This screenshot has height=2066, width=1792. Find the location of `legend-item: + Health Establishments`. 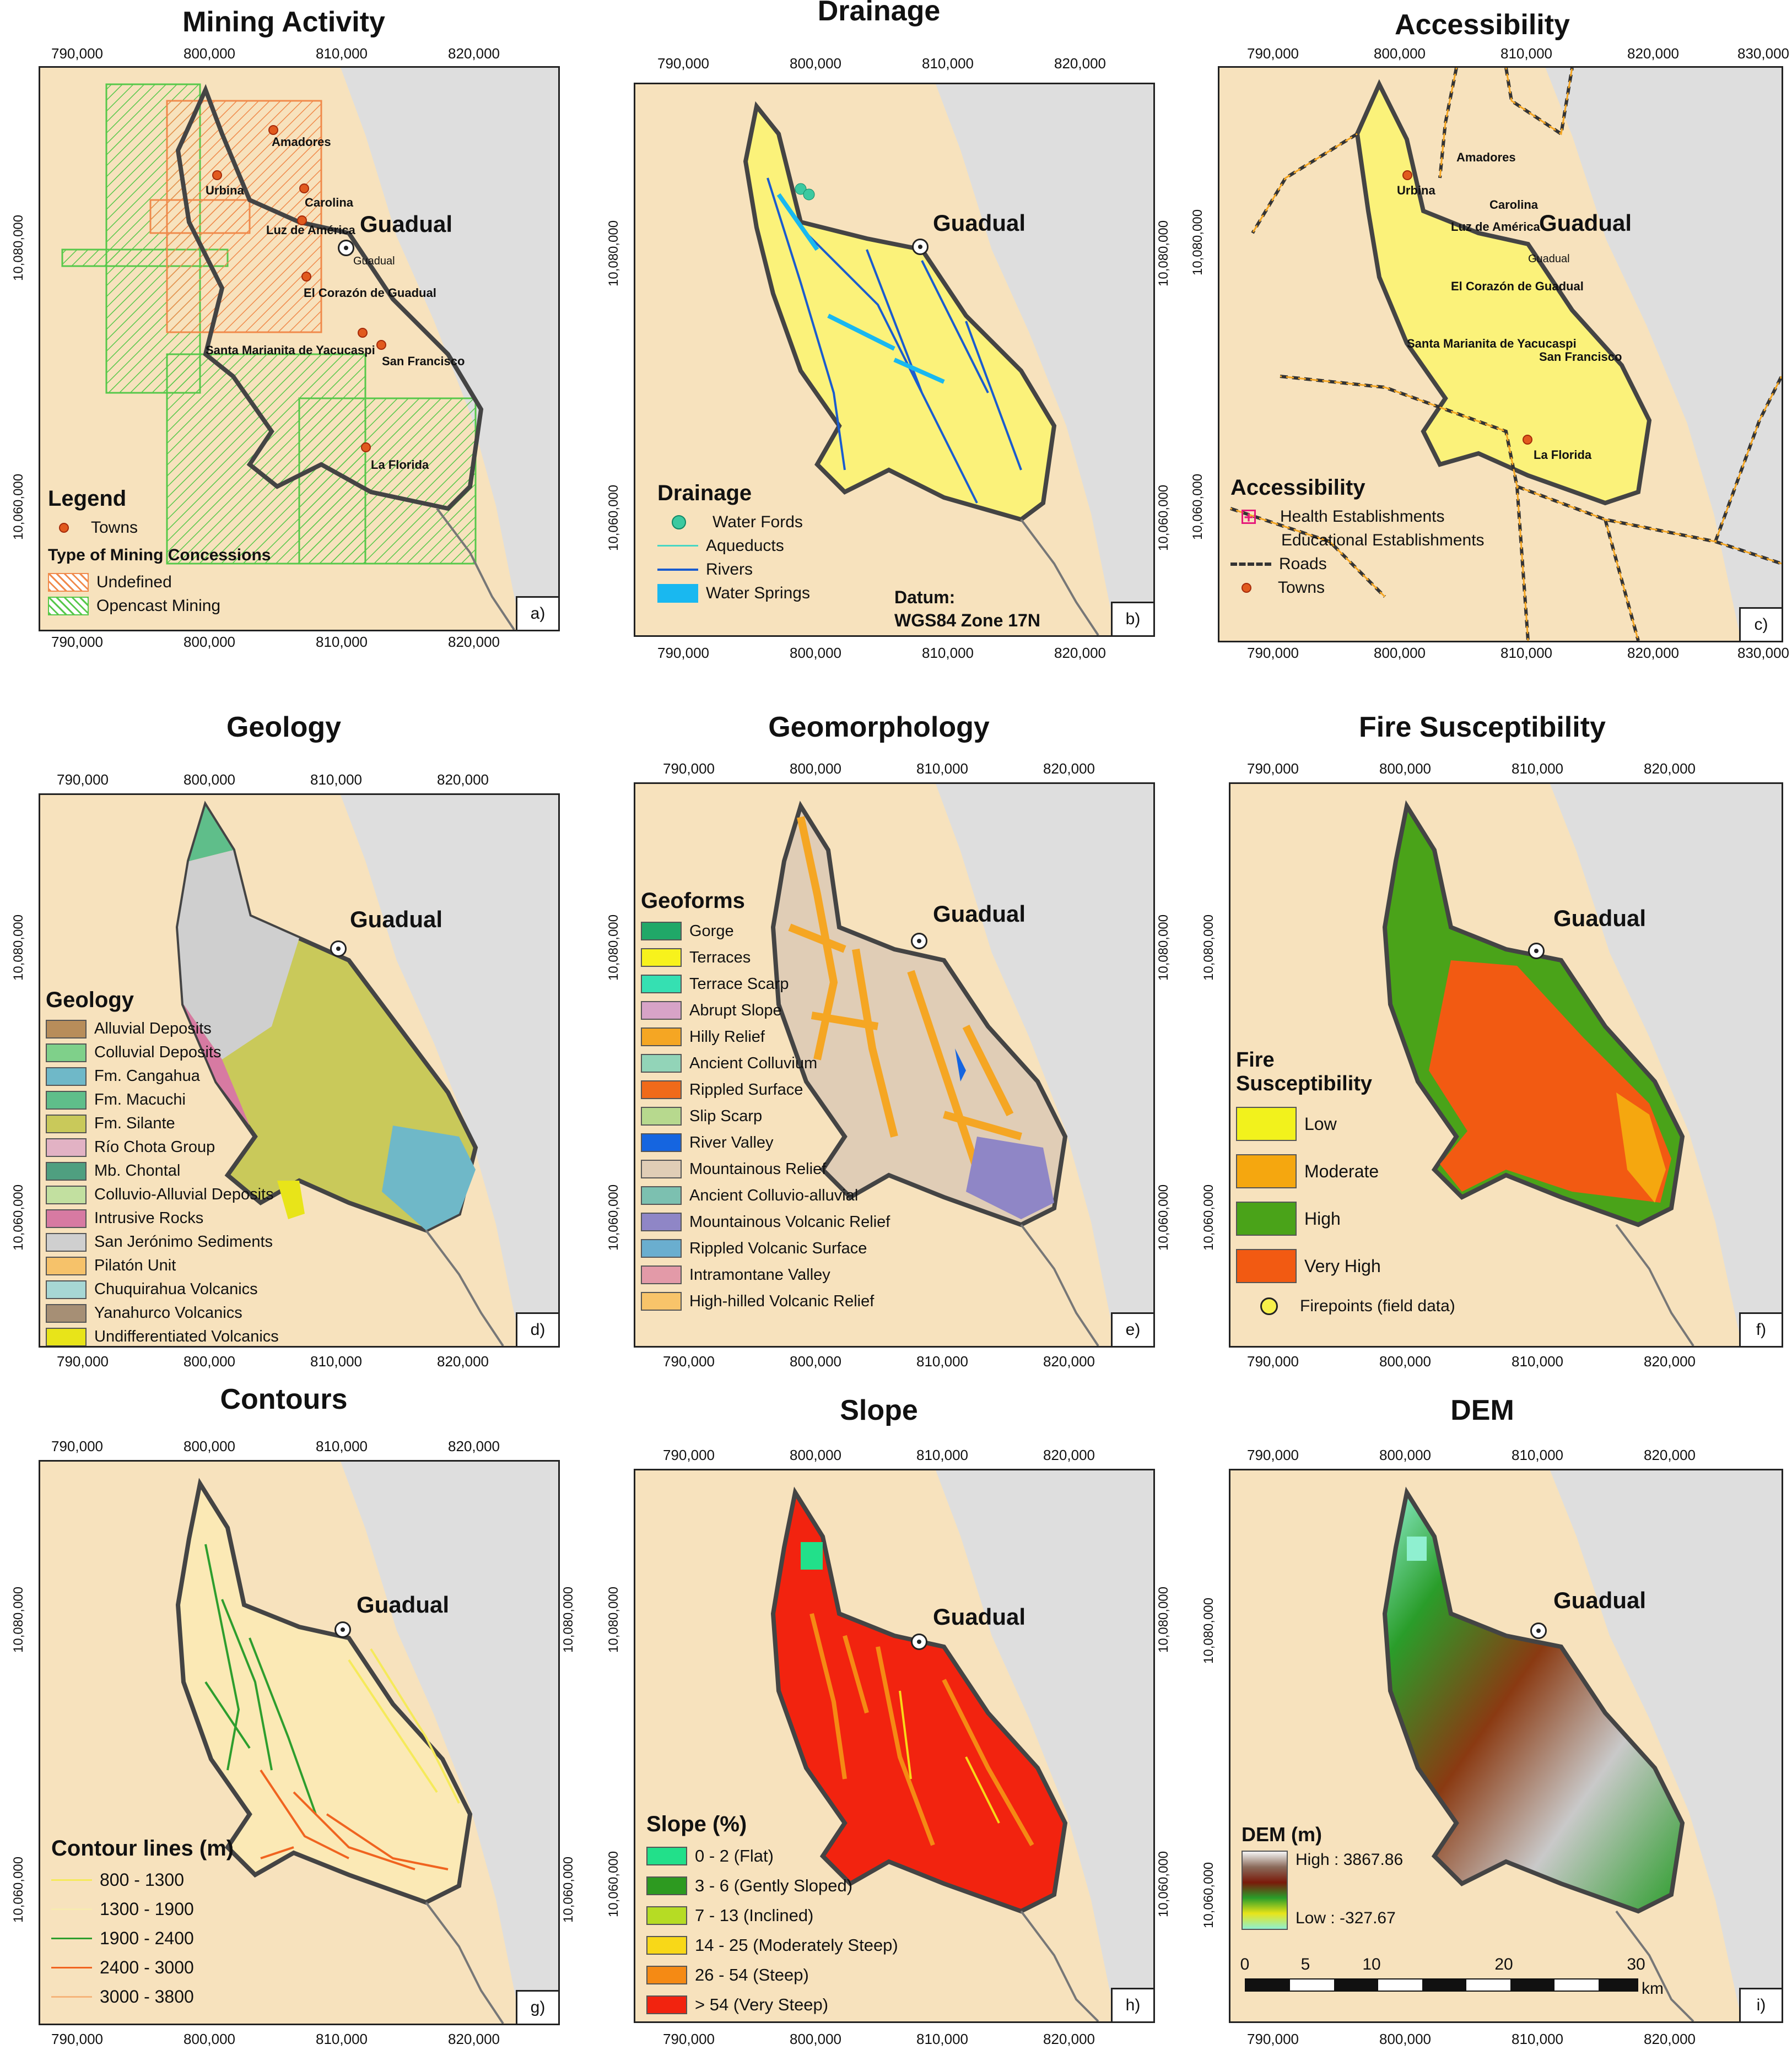

legend-item: + Health Establishments is located at coordinates (1357, 516).